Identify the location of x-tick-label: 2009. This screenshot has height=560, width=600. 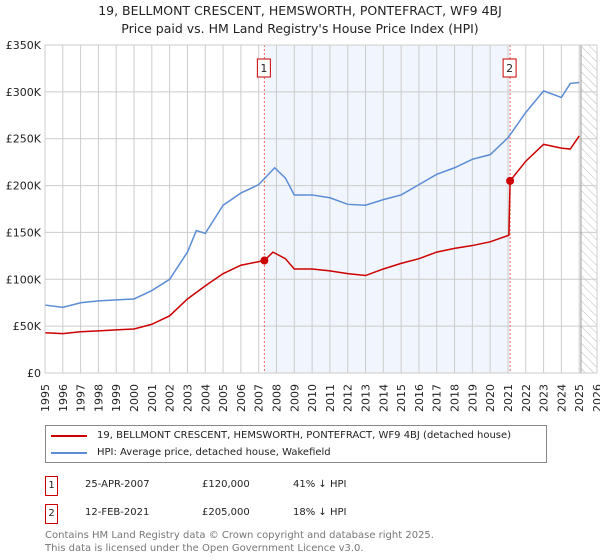
(294, 398).